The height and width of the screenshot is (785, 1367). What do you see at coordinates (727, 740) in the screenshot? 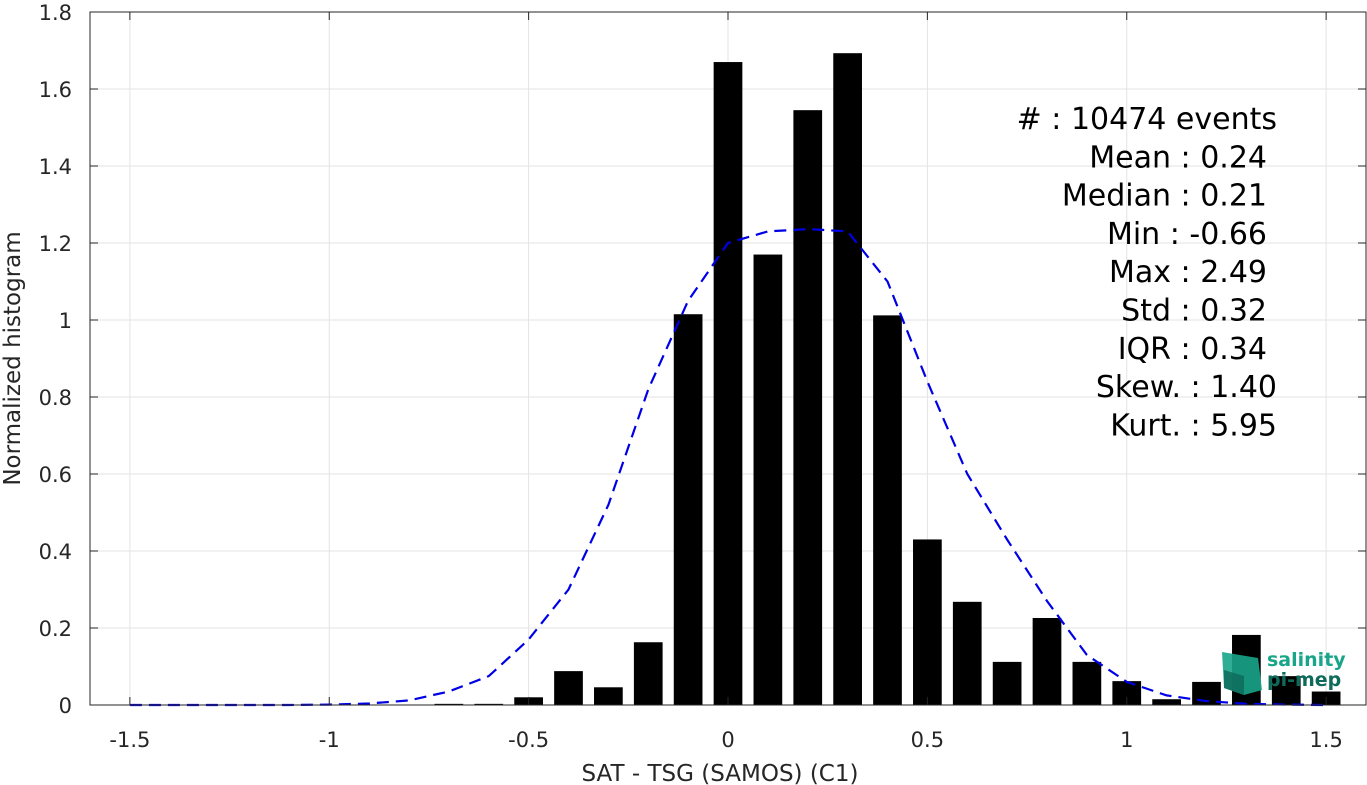
I see `x-tick-label-3: 0` at bounding box center [727, 740].